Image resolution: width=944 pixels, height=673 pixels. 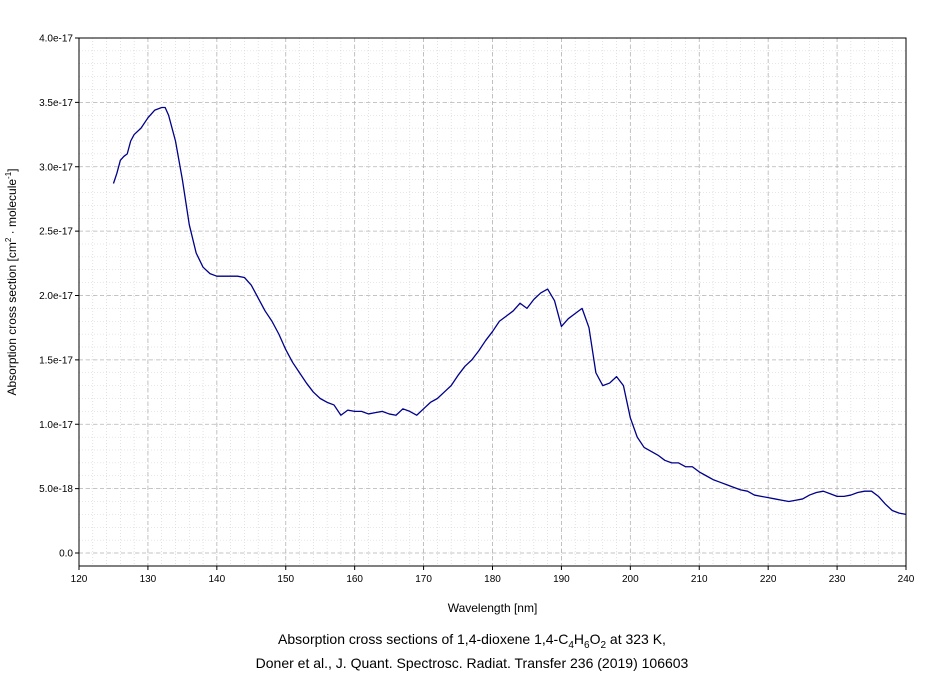 What do you see at coordinates (56, 360) in the screenshot?
I see `y-tick-label: 1.5e-17` at bounding box center [56, 360].